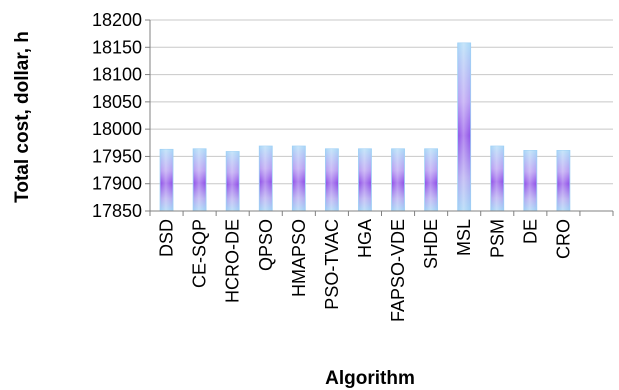 This screenshot has width=619, height=390. What do you see at coordinates (117, 211) in the screenshot?
I see `y-tick-label: 17850` at bounding box center [117, 211].